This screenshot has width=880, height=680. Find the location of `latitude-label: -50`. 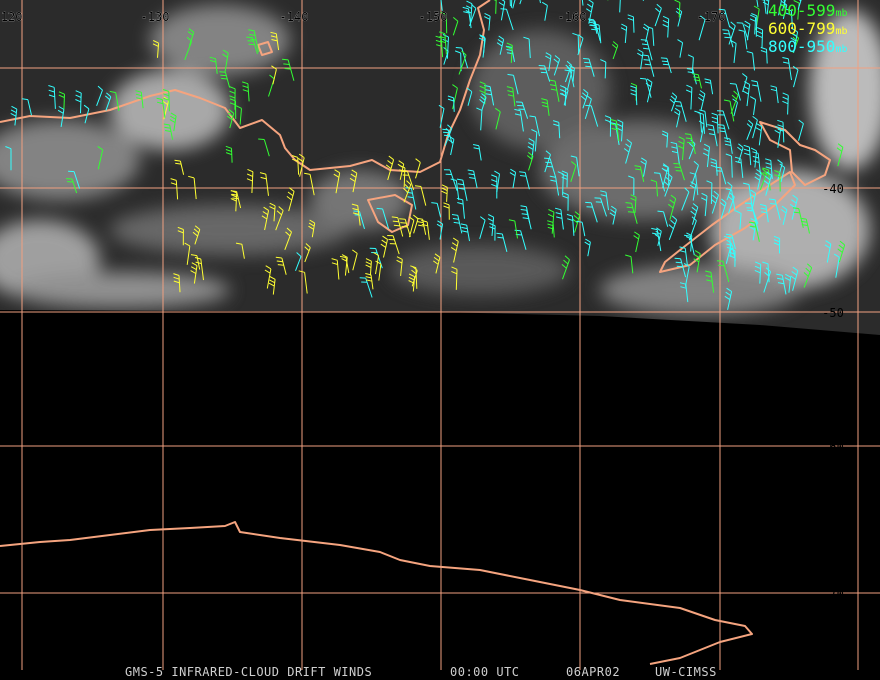

latitude-label: -50 is located at coordinates (833, 313).